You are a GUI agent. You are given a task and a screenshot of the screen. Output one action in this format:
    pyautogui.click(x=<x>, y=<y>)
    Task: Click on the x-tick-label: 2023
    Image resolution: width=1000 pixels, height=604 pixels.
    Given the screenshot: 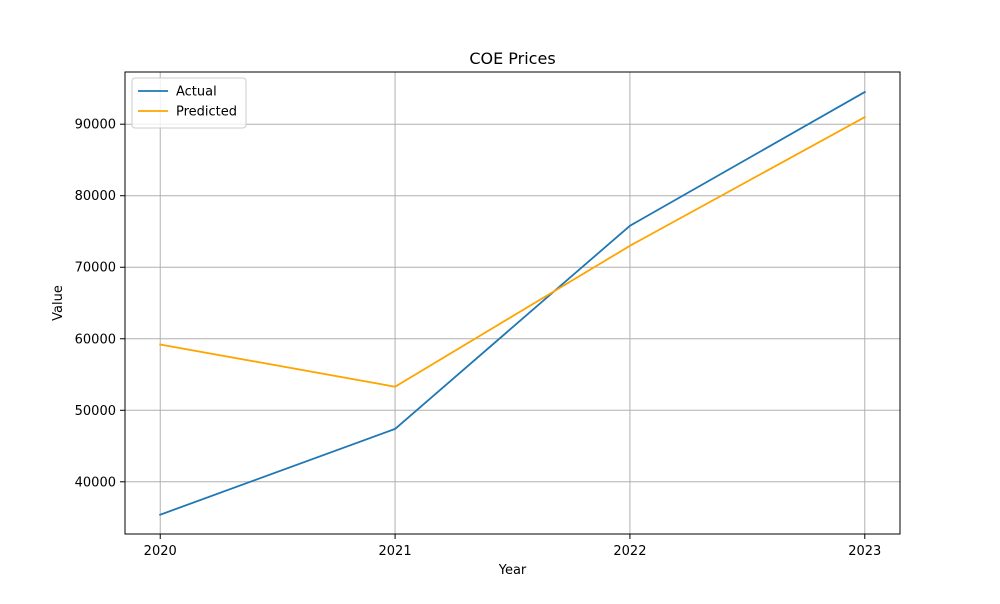 What is the action you would take?
    pyautogui.click(x=864, y=551)
    